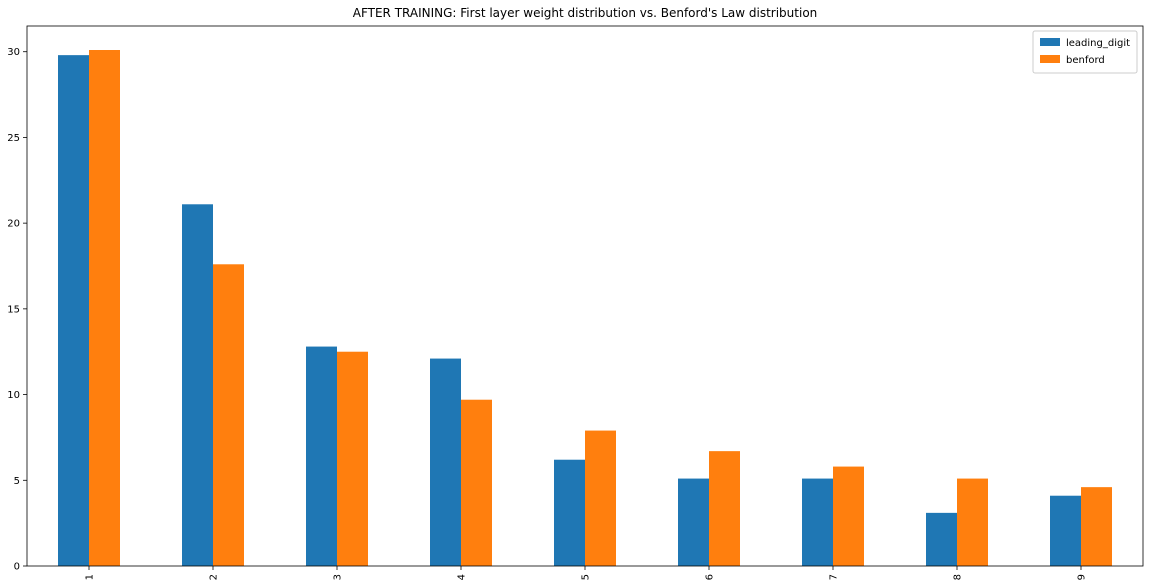 Image resolution: width=1150 pixels, height=587 pixels. I want to click on y-tick-label: 20, so click(13, 224).